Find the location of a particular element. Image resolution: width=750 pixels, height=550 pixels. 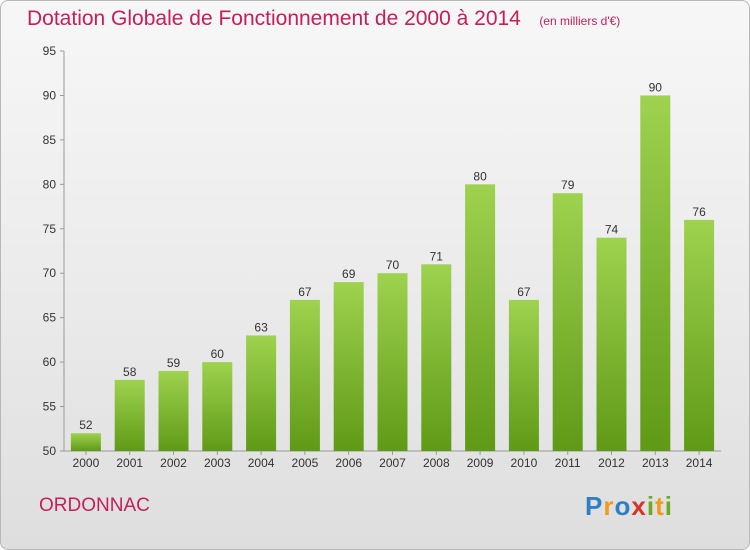

x-tick-label: 2013 is located at coordinates (655, 463).